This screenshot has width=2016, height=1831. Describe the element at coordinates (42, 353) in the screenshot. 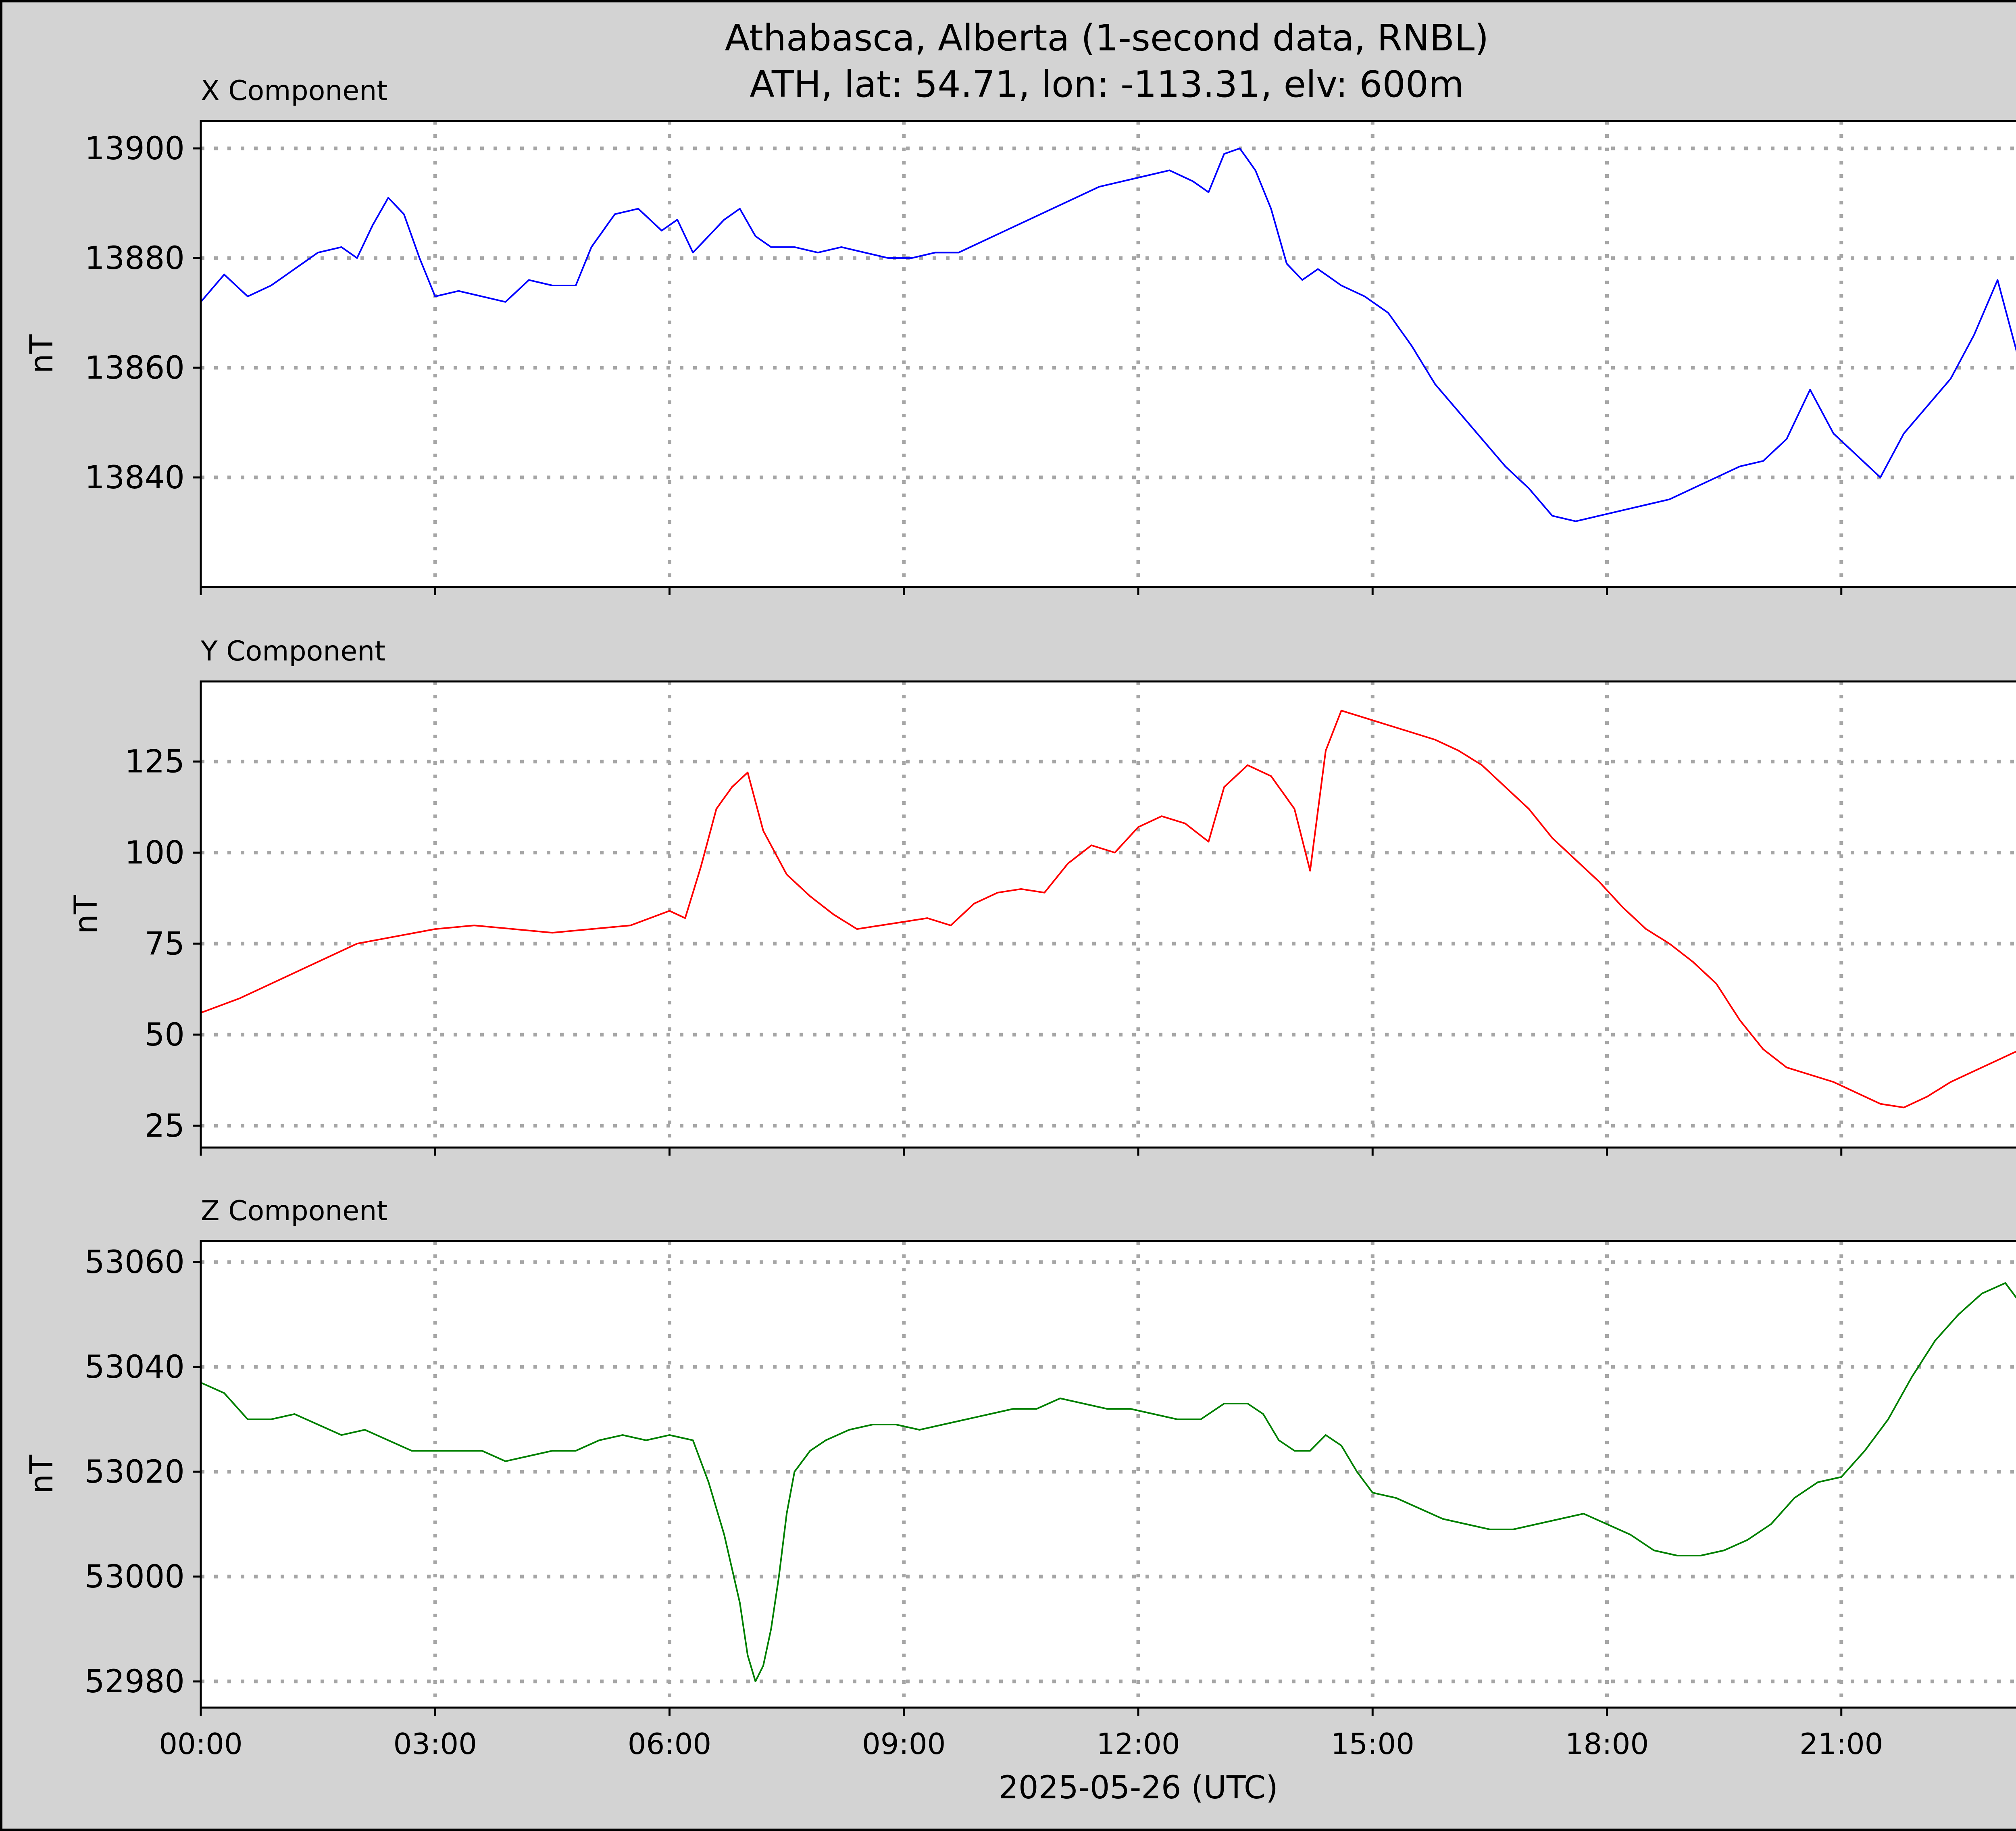

I see `x-y-axis-label: nT` at that location.